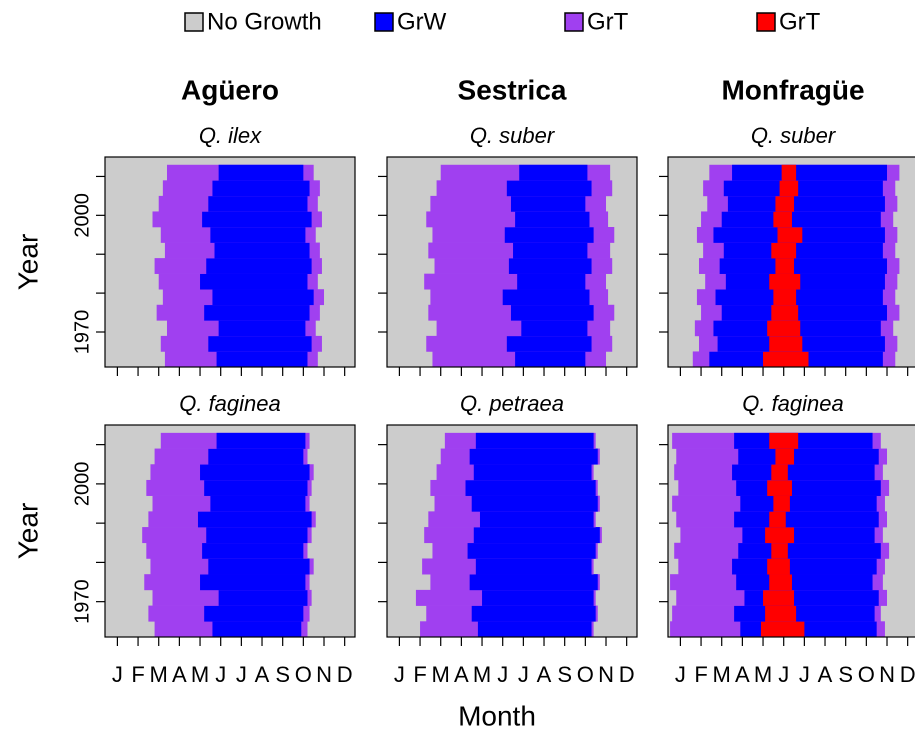 This screenshot has height=733, width=915. What do you see at coordinates (793, 403) in the screenshot?
I see `species-label: Q. faginea` at bounding box center [793, 403].